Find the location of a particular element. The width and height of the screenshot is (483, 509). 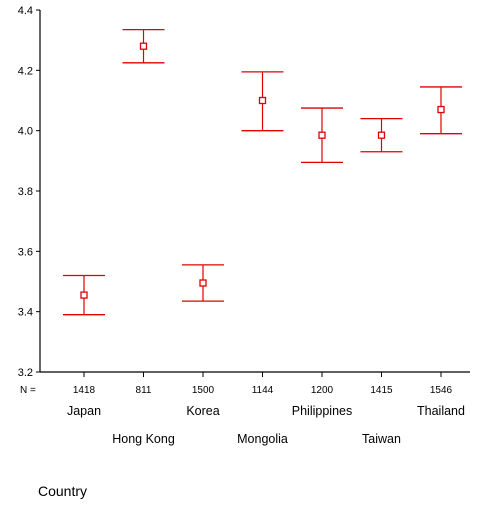

x-category-label: Thailand is located at coordinates (441, 411).